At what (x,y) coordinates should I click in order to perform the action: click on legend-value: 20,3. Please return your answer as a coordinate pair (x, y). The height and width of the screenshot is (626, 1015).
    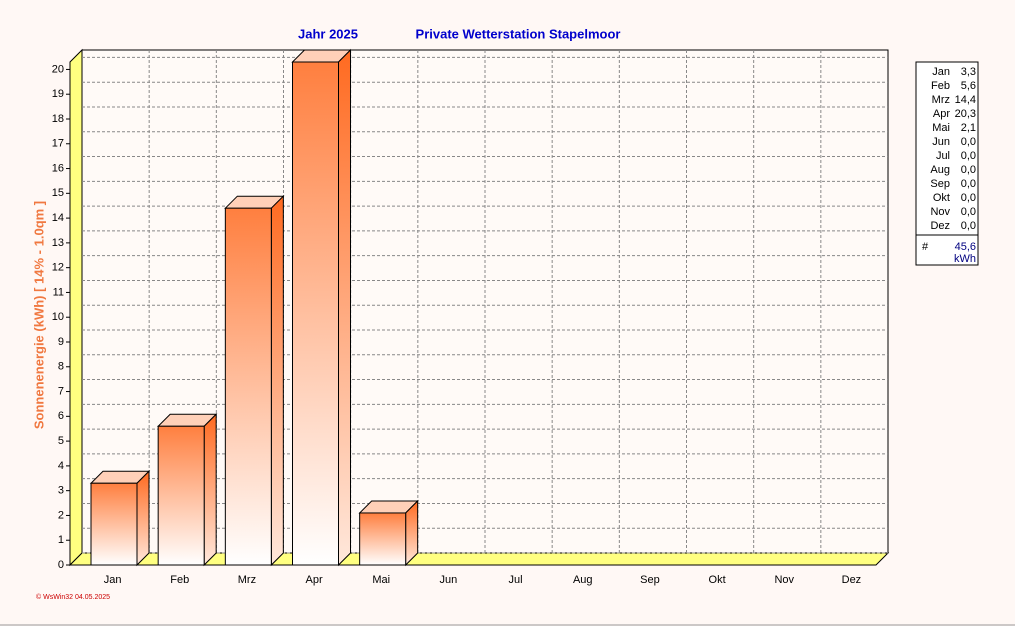
    Looking at the image, I should click on (965, 114).